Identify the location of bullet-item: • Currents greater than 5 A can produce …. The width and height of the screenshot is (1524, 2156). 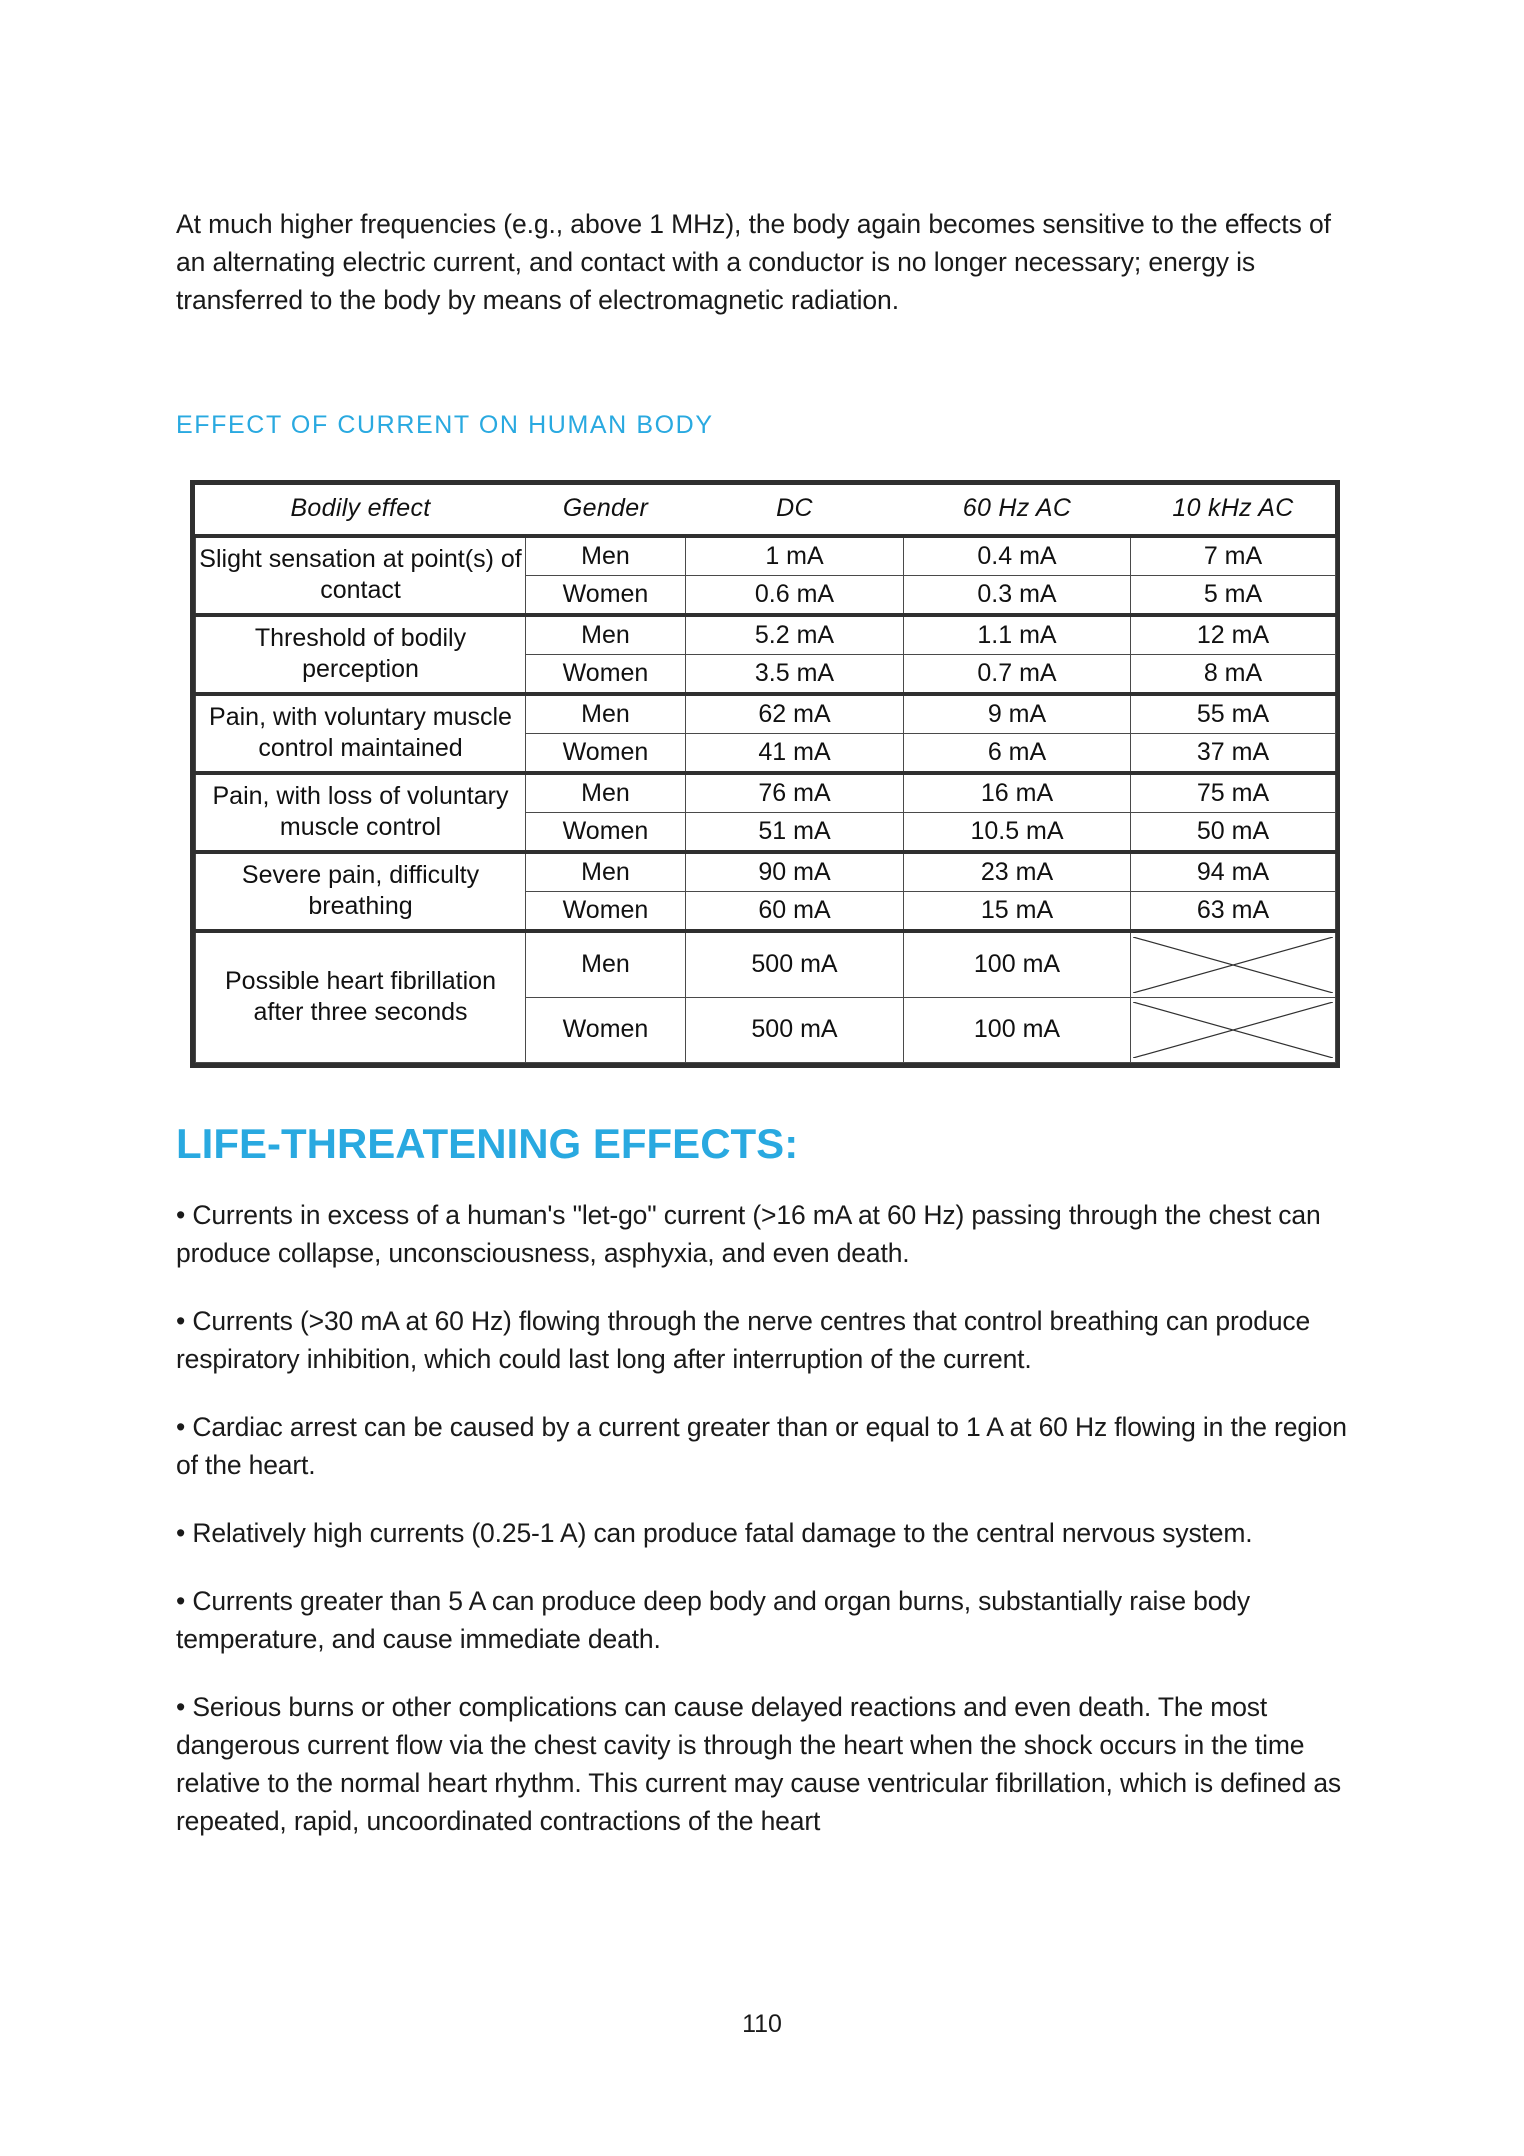
(713, 1619).